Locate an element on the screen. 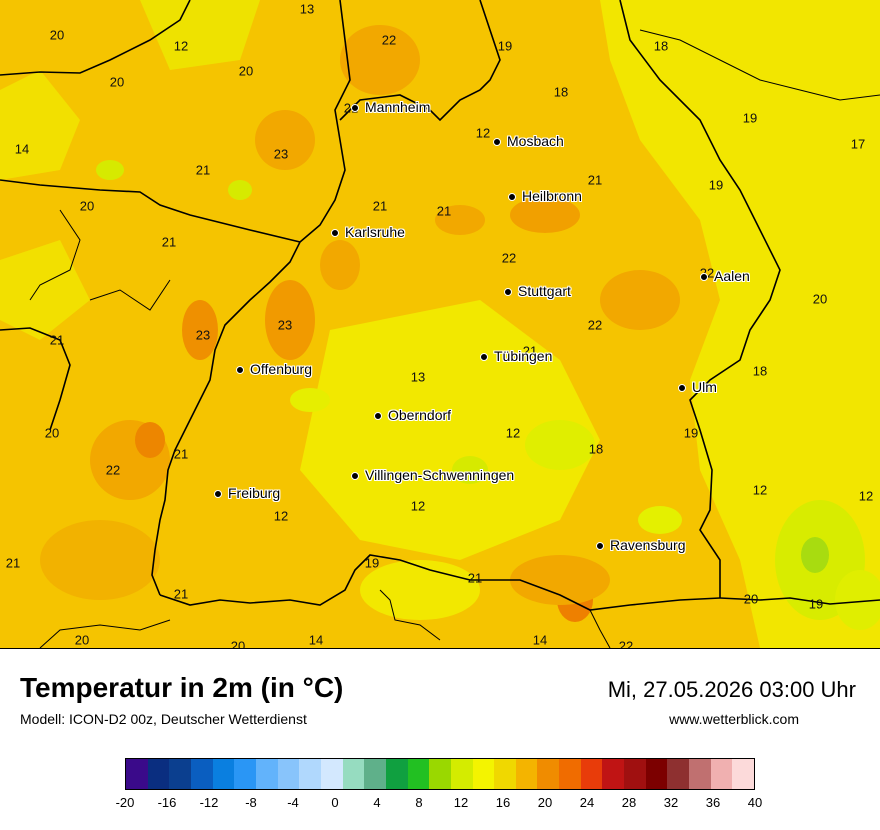 This screenshot has width=880, height=830. city-marker: Offenburg is located at coordinates (274, 369).